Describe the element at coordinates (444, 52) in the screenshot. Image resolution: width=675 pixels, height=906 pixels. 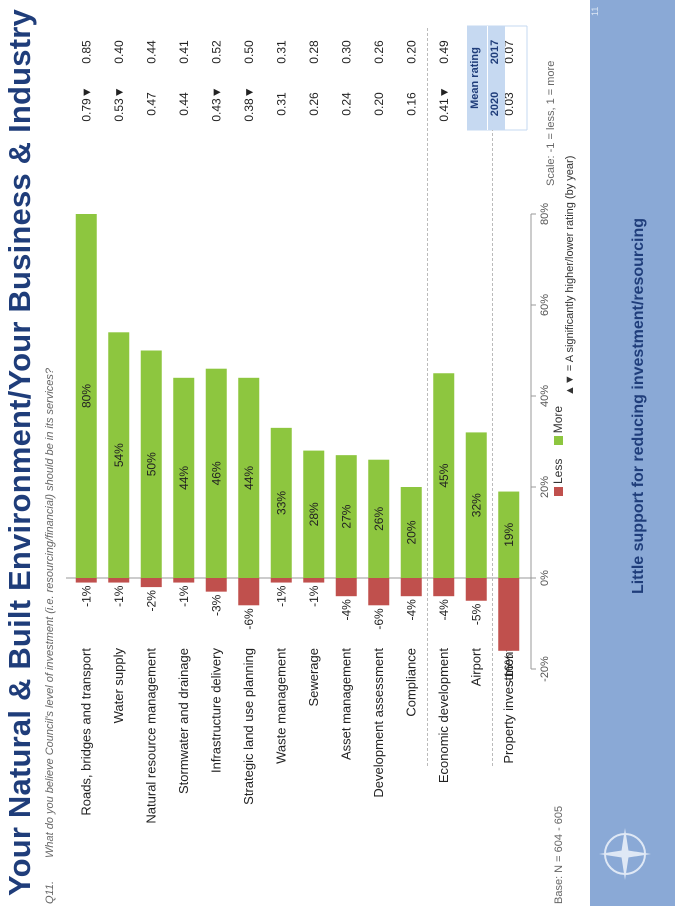
I see `mean-rating-2017: 0.49` at that location.